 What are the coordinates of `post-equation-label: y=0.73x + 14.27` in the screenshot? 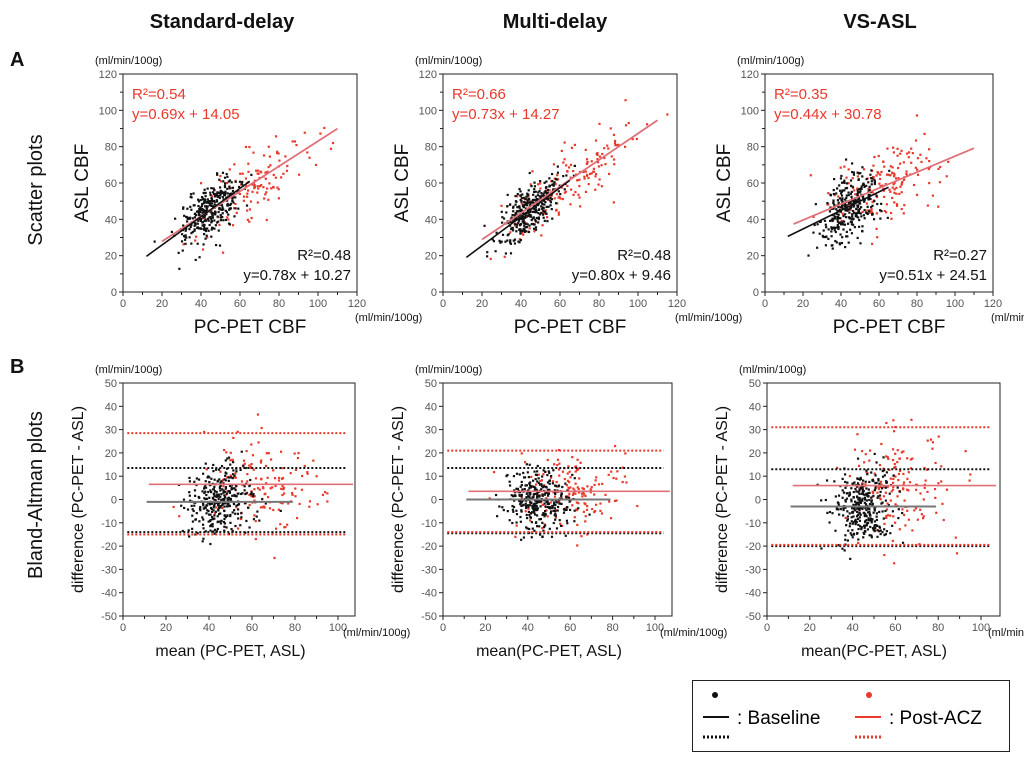 It's located at (506, 114).